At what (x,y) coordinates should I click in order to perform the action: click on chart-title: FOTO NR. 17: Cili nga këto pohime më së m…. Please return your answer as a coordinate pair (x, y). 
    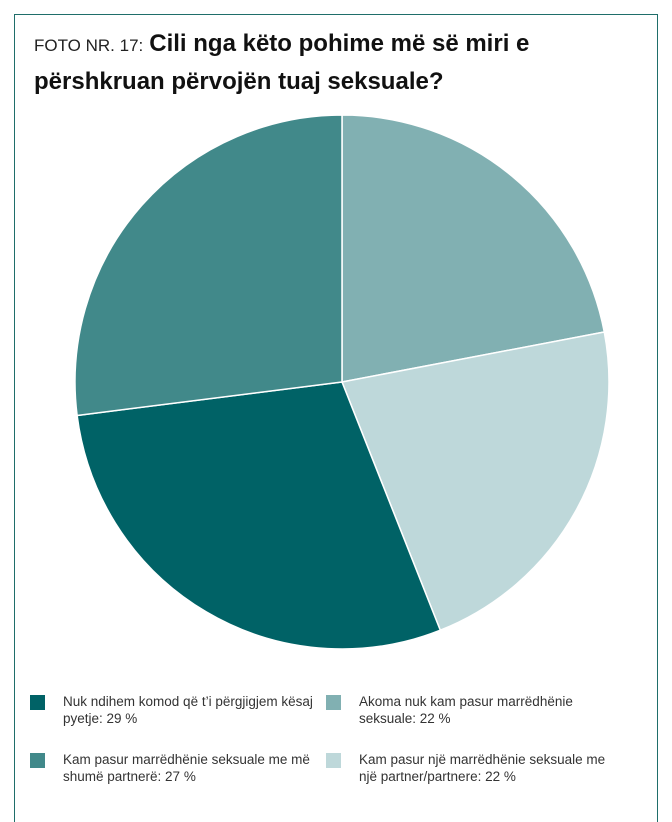
    Looking at the image, I should click on (334, 63).